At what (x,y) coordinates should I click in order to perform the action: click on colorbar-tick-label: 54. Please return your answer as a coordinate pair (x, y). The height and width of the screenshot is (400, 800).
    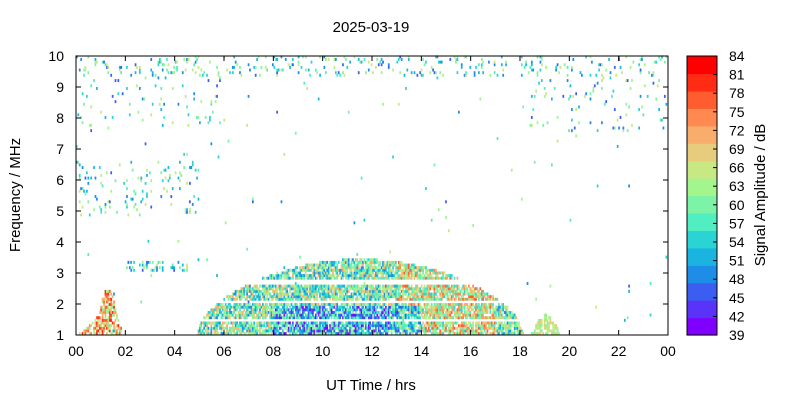
    Looking at the image, I should click on (737, 242).